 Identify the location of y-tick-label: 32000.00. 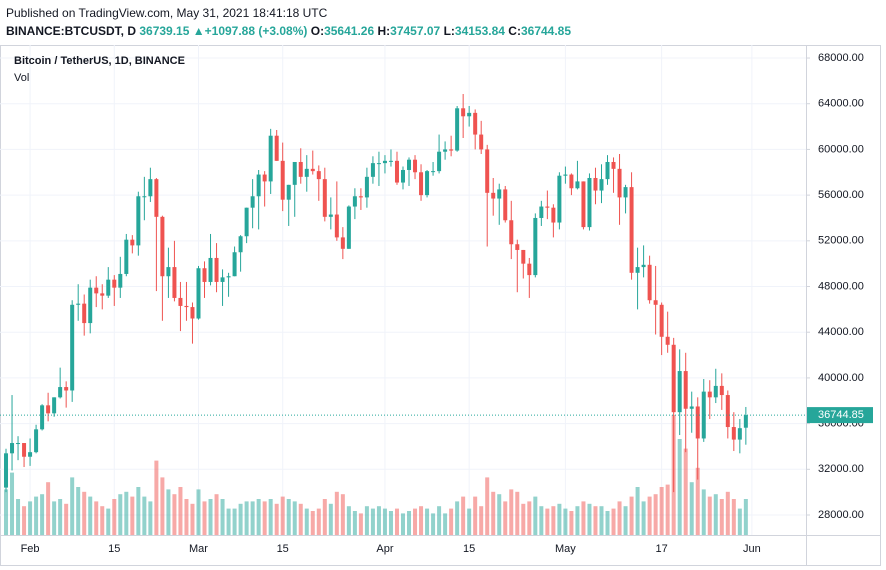
(841, 469).